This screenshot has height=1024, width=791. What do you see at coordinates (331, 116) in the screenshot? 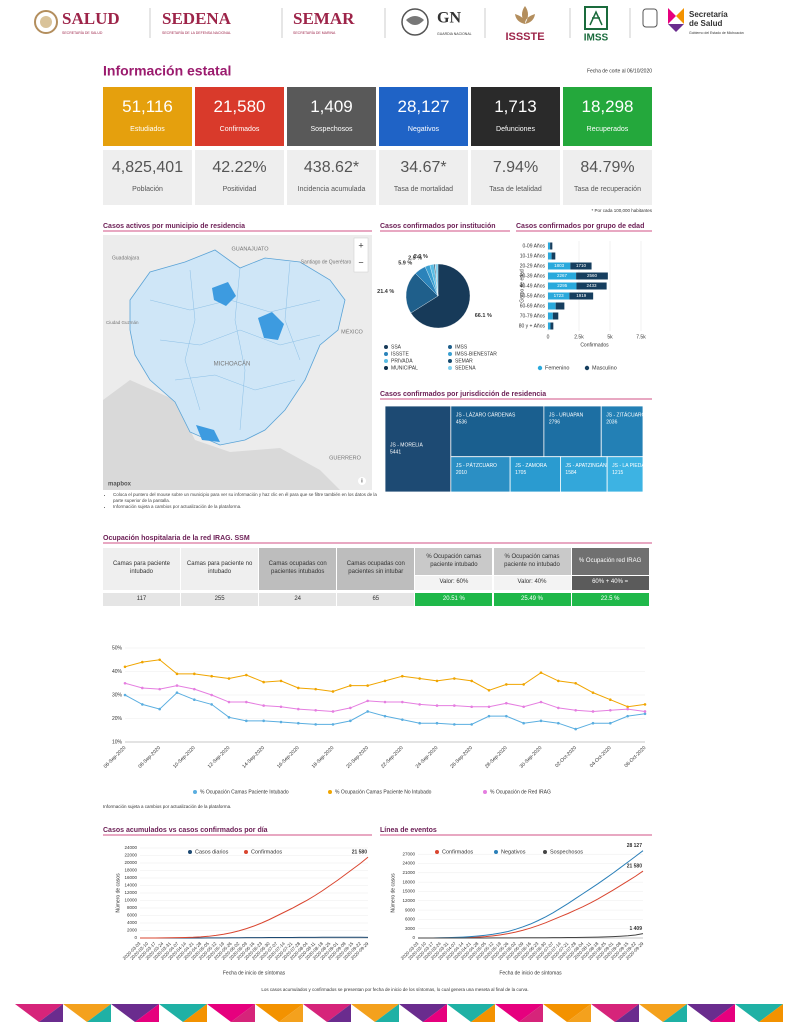
I see `kpi-card: 1,409 Sospechosos` at bounding box center [331, 116].